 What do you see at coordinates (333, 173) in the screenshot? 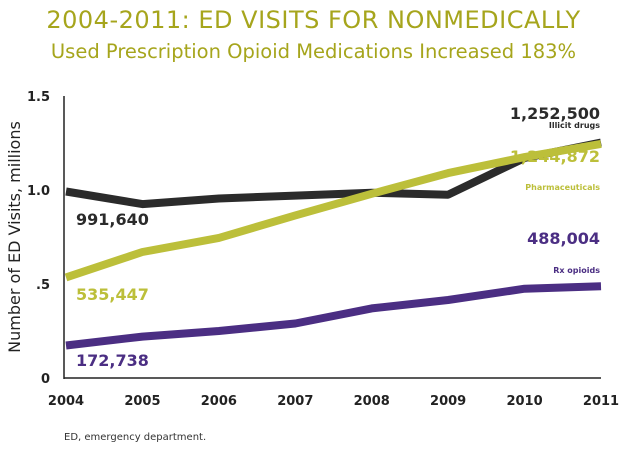
I see `series-line-illicit-drugs` at bounding box center [333, 173].